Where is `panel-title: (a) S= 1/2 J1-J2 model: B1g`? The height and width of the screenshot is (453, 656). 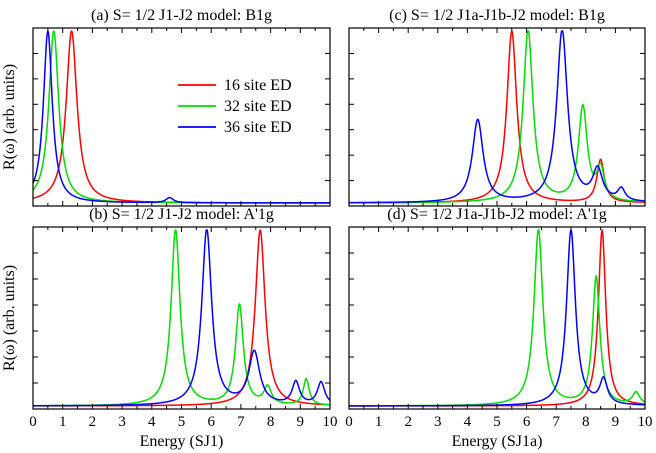 panel-title: (a) S= 1/2 J1-J2 model: B1g is located at coordinates (181, 15).